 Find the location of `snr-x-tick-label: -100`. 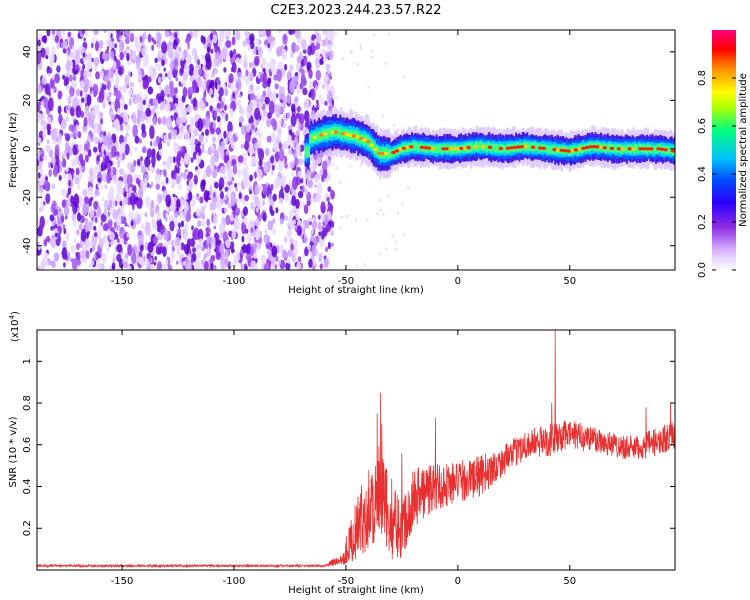

snr-x-tick-label: -100 is located at coordinates (234, 581).